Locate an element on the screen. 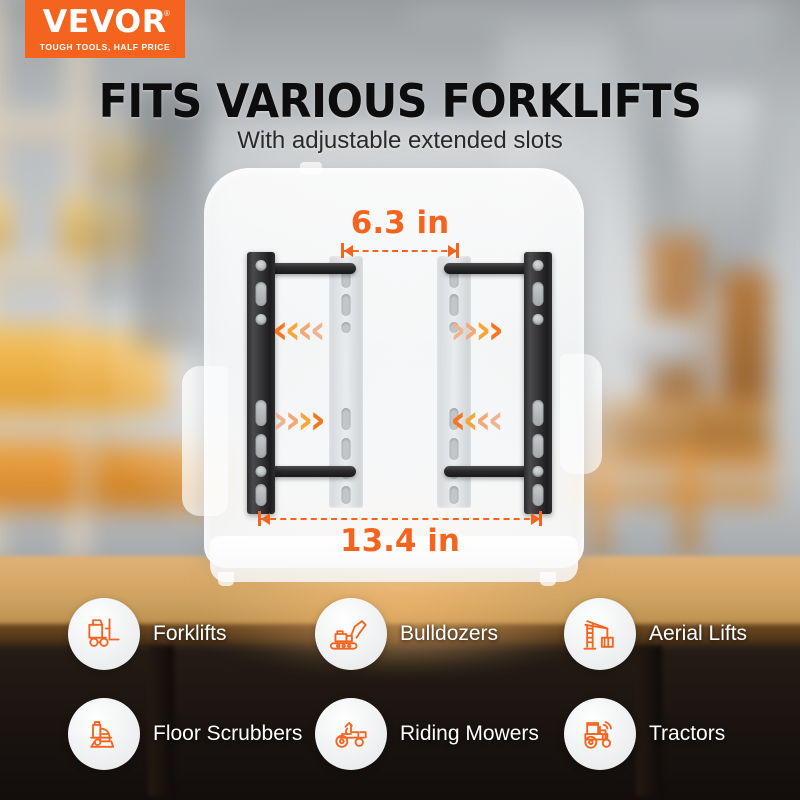  compat-label: Aerial Lifts is located at coordinates (698, 633).